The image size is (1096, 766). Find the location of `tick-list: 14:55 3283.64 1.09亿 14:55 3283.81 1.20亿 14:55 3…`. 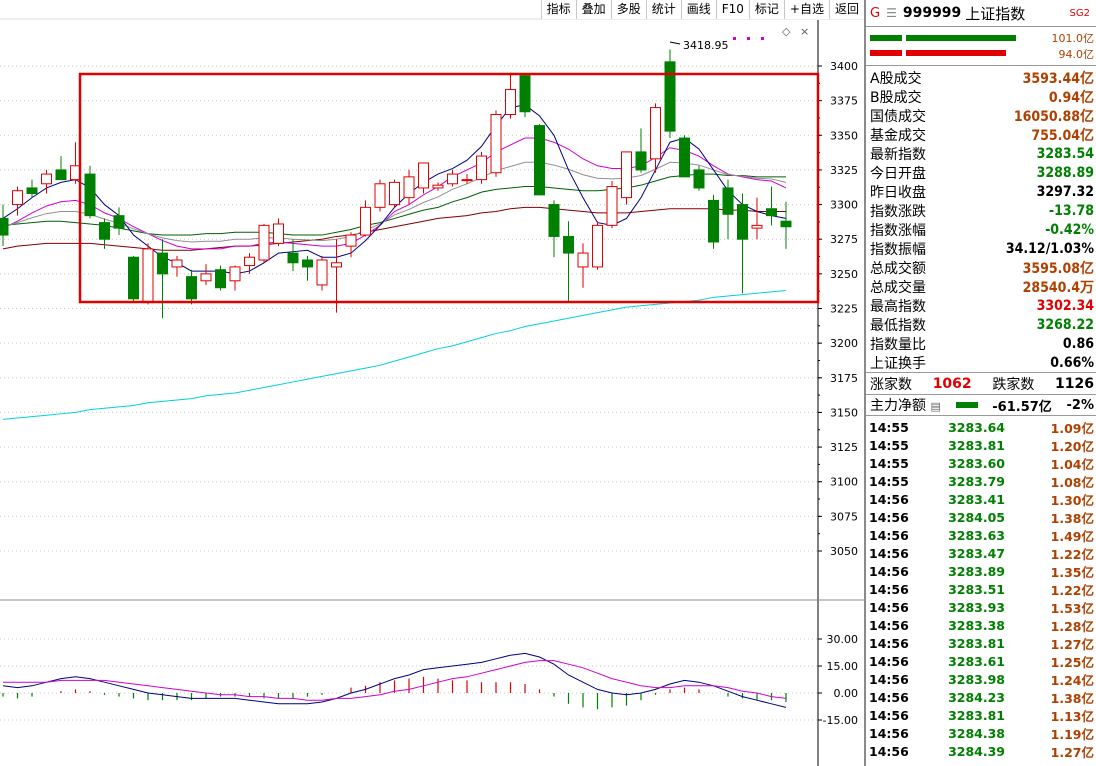

tick-list: 14:55 3283.64 1.09亿 14:55 3283.81 1.20亿 14:55 3… is located at coordinates (981, 588).